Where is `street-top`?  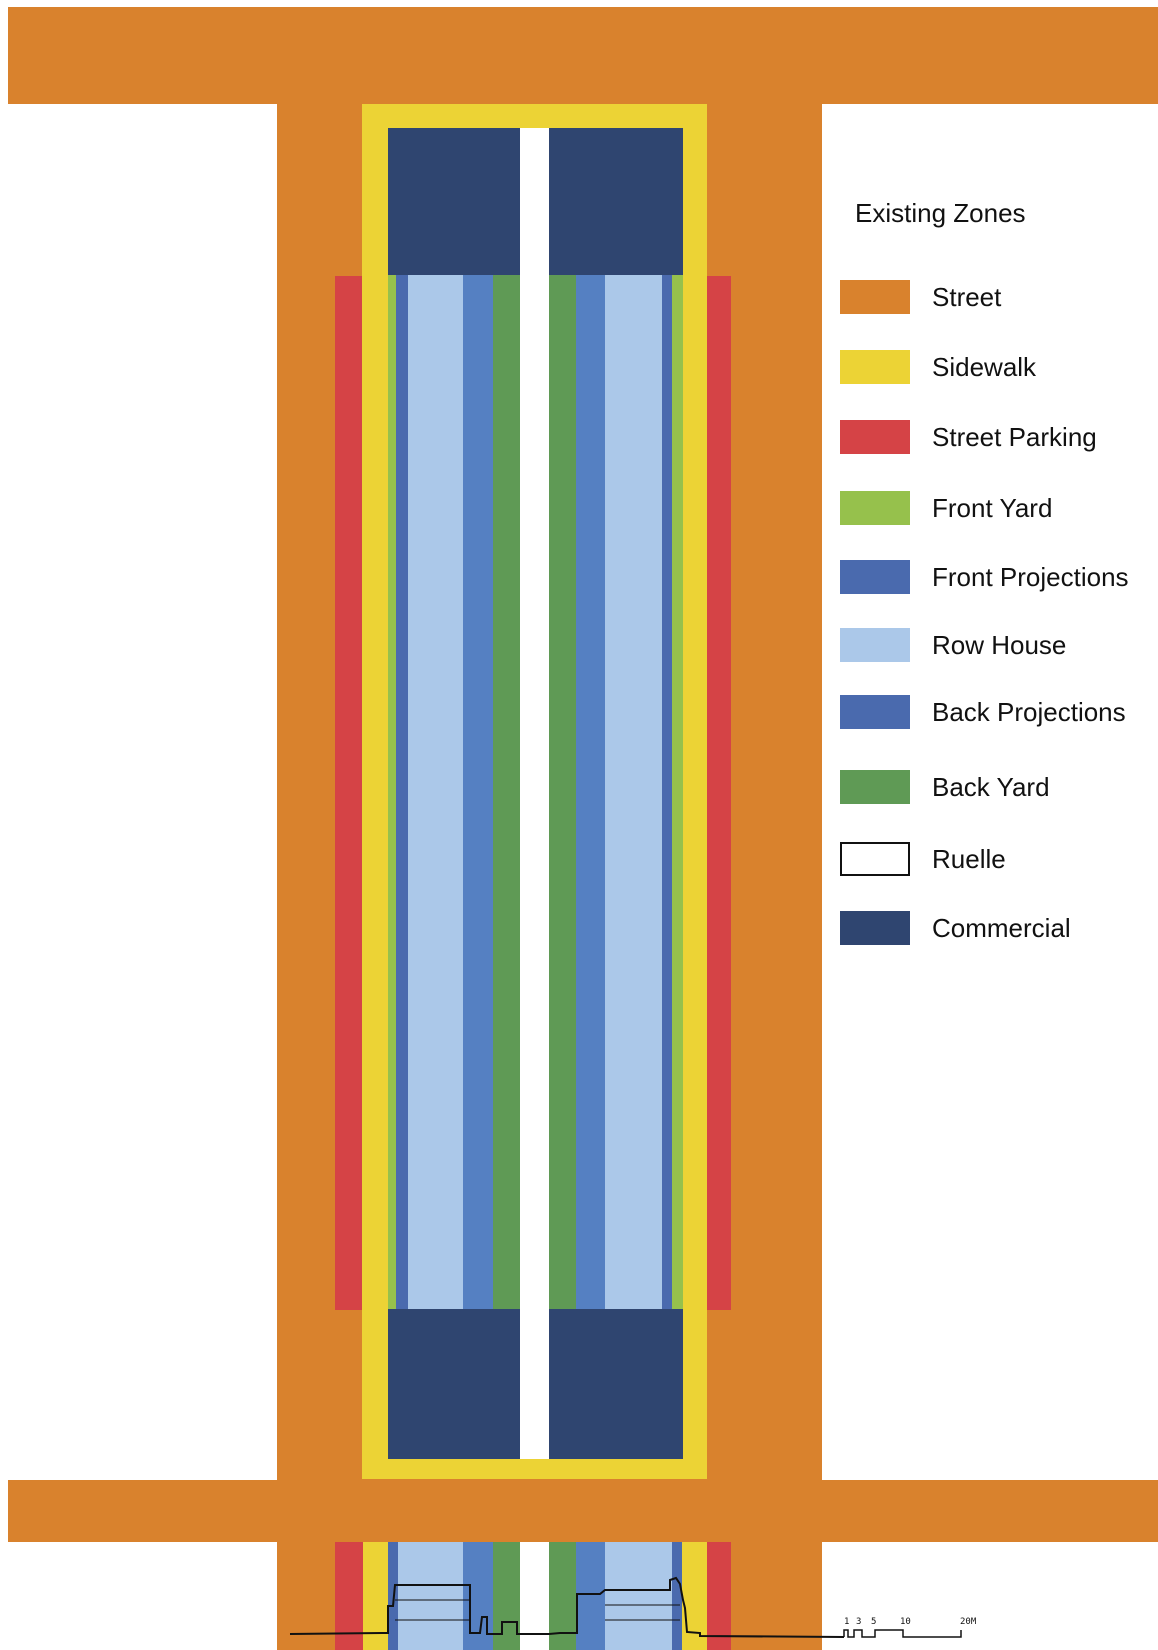 street-top is located at coordinates (583, 55).